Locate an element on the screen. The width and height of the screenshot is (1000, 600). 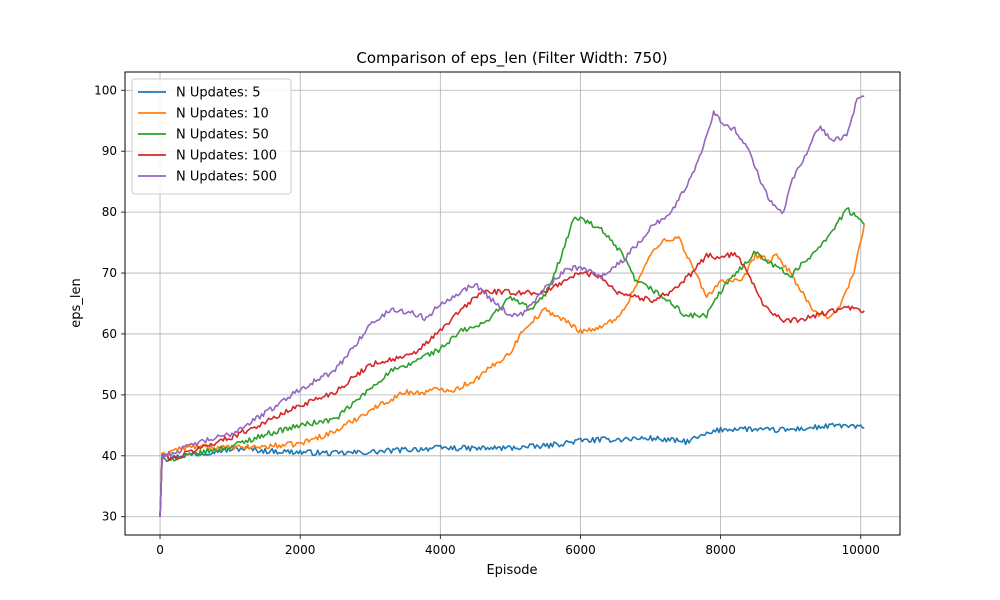
y-tick-label: 90 is located at coordinates (109, 151).